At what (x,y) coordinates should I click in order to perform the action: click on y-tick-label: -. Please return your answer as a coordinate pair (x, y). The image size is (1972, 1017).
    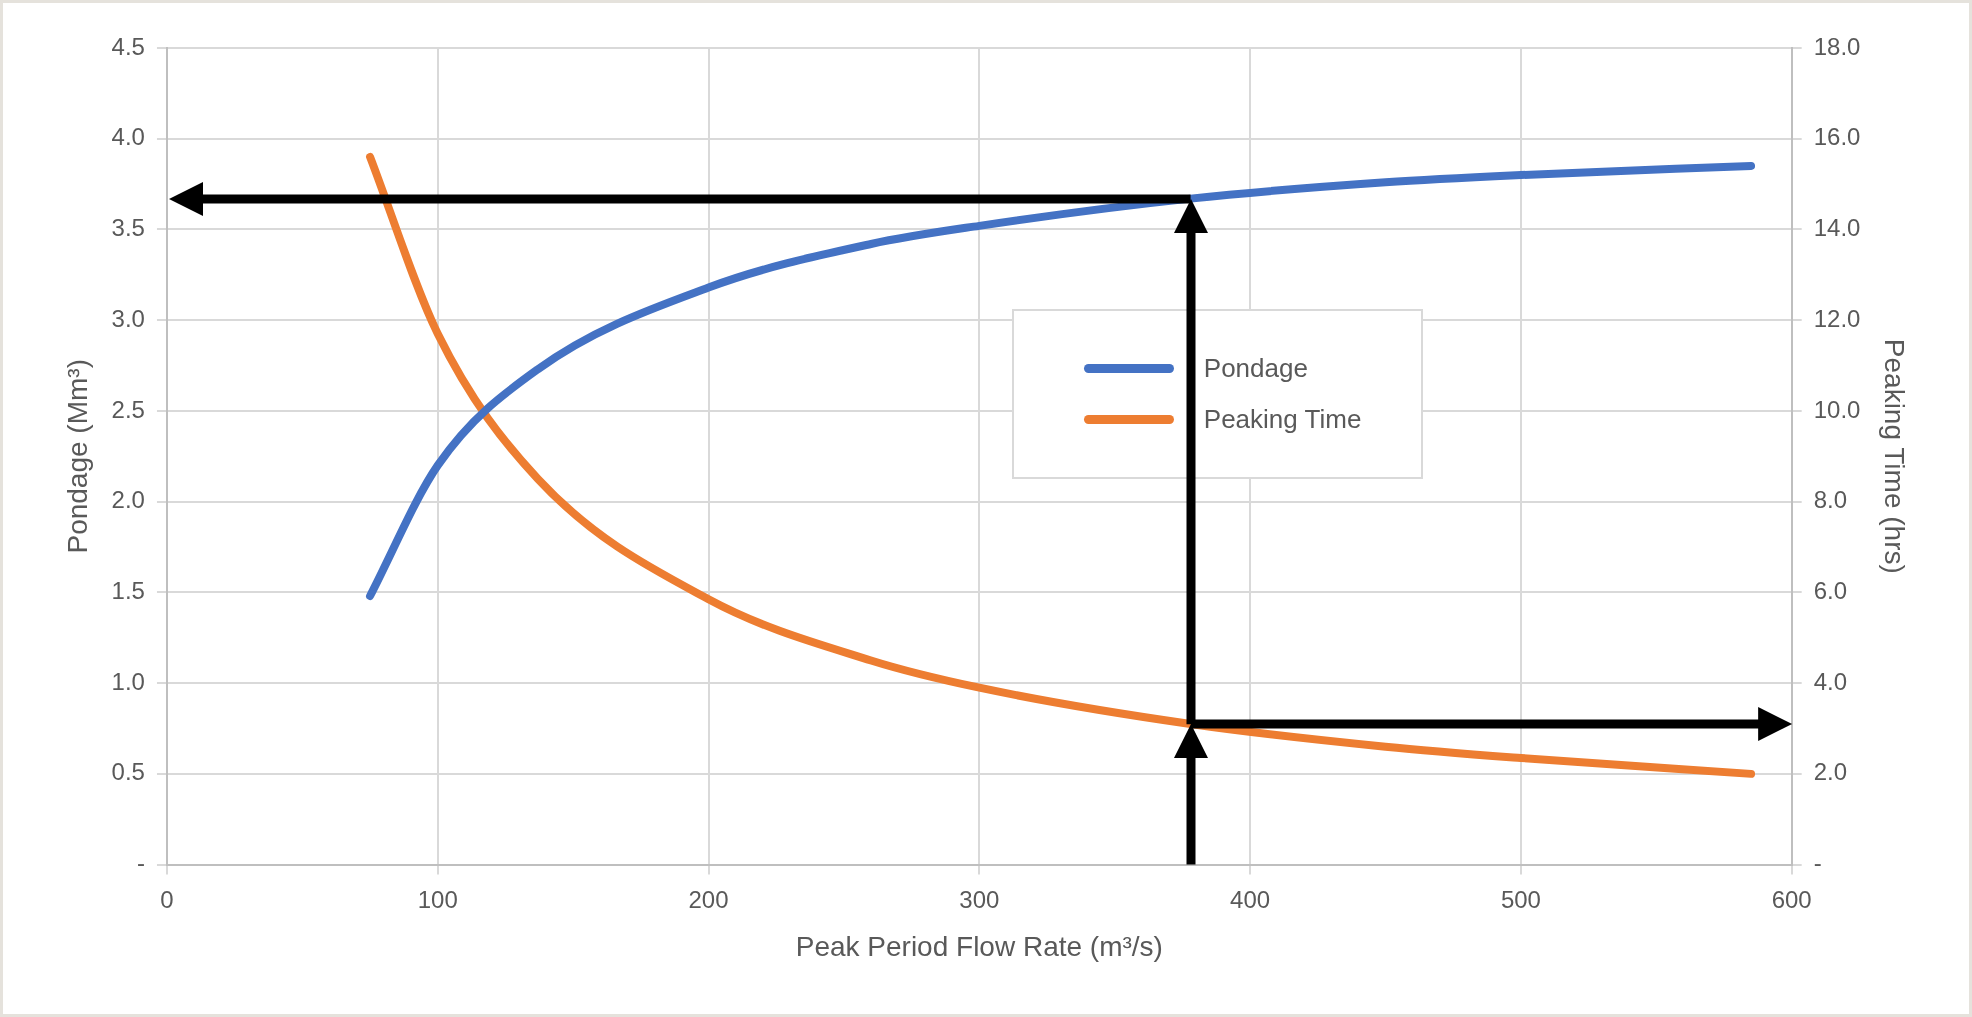
    Looking at the image, I should click on (140, 863).